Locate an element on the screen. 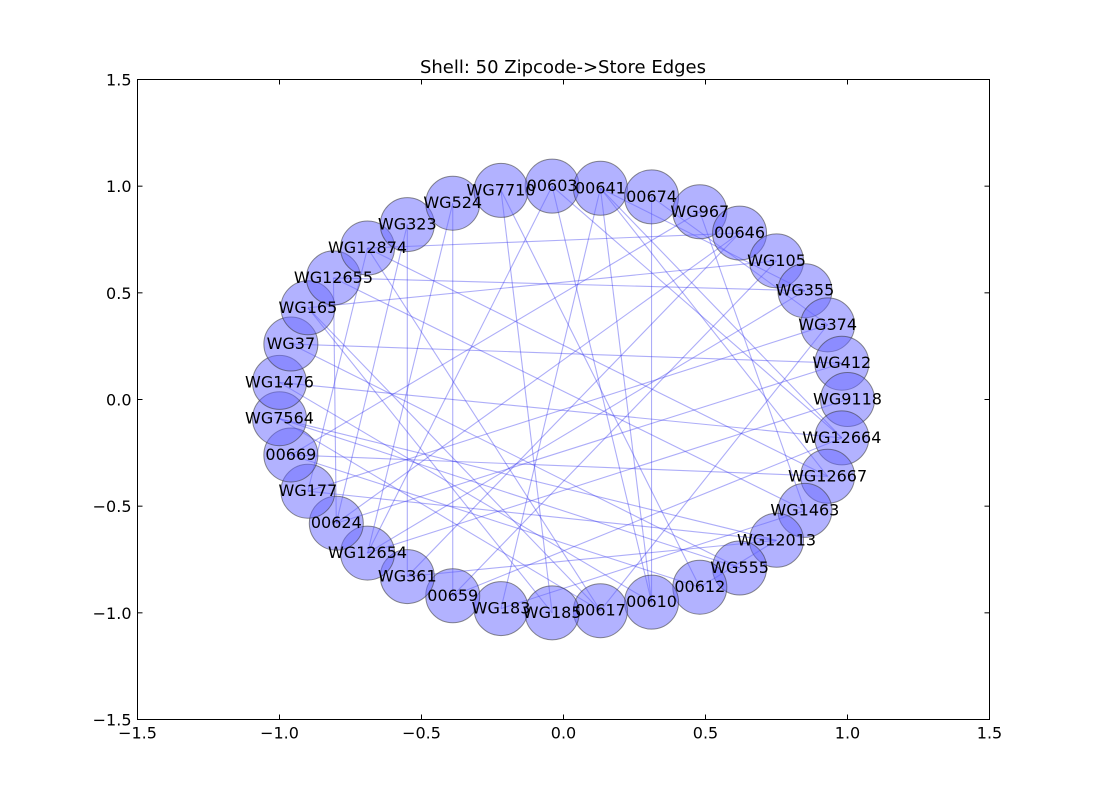  x-tick-label: −1.5 is located at coordinates (137, 733).